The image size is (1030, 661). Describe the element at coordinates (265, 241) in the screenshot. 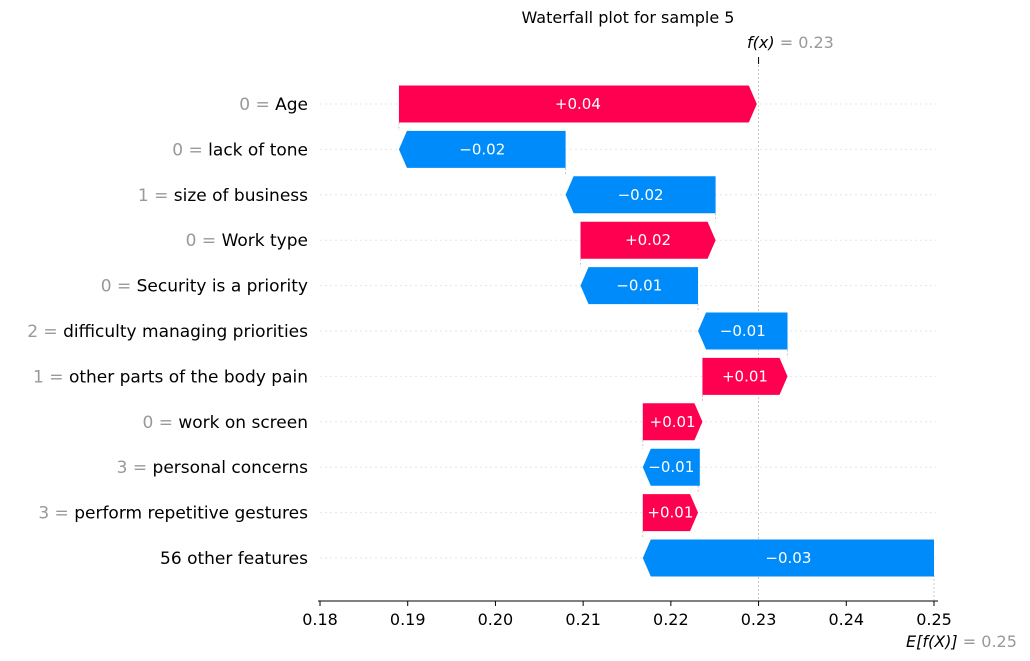

I see `feature-name: Work type` at that location.